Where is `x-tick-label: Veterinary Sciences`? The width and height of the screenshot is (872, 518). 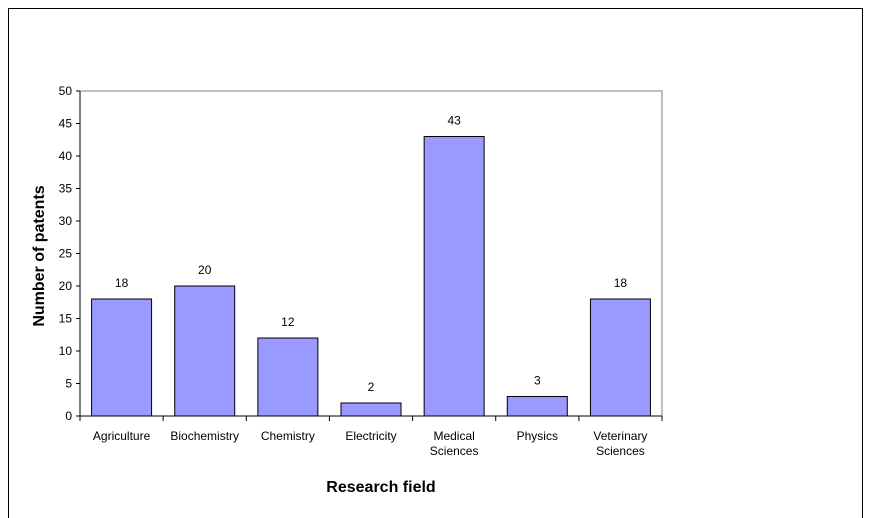 x-tick-label: Veterinary Sciences is located at coordinates (620, 443).